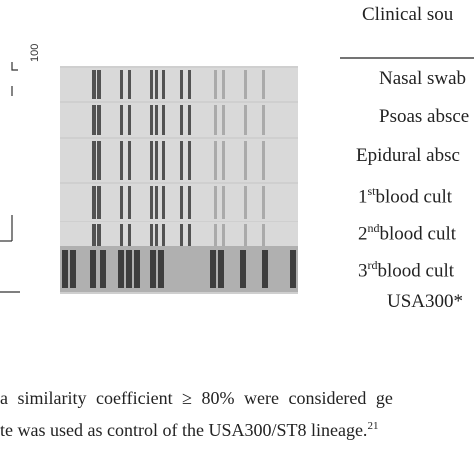 The width and height of the screenshot is (474, 474). I want to click on cell-text: Nasal swab, so click(423, 78).